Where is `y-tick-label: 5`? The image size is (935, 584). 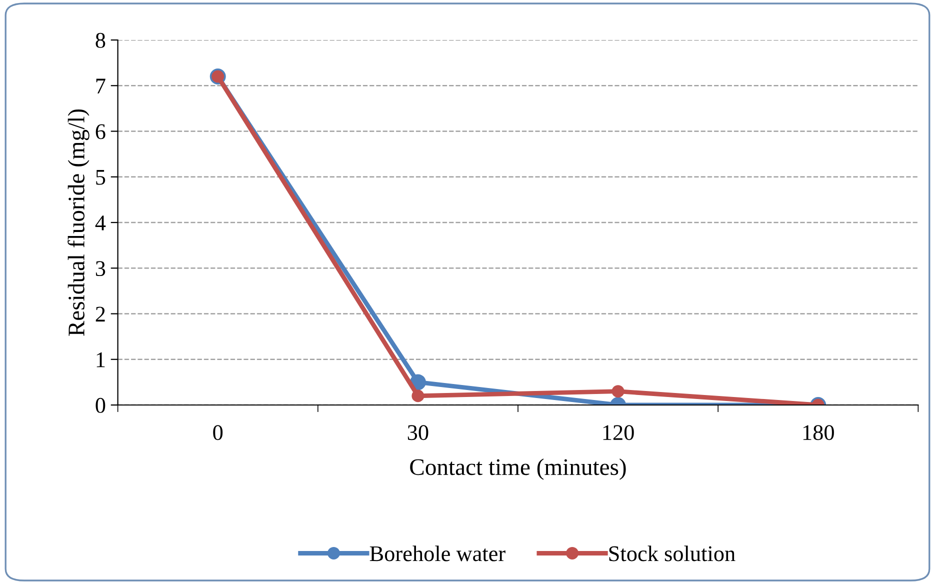
y-tick-label: 5 is located at coordinates (101, 177).